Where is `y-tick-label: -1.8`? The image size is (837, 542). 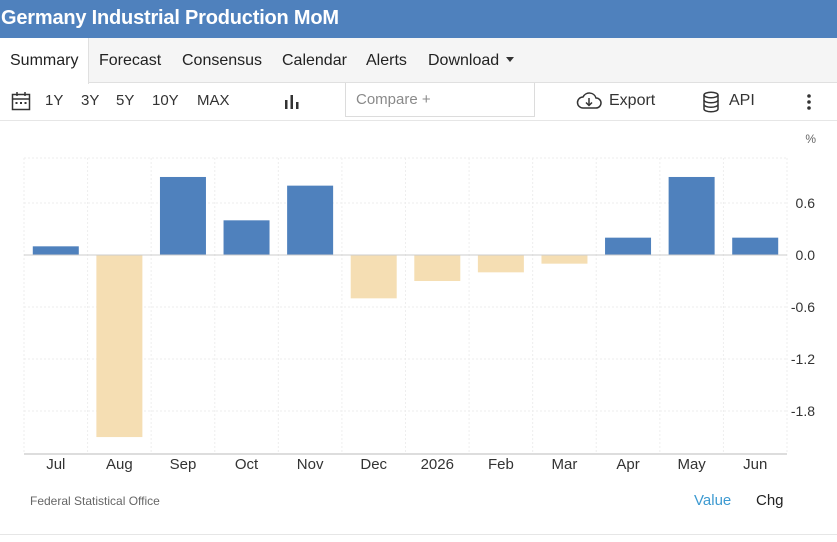
y-tick-label: -1.8 is located at coordinates (803, 411).